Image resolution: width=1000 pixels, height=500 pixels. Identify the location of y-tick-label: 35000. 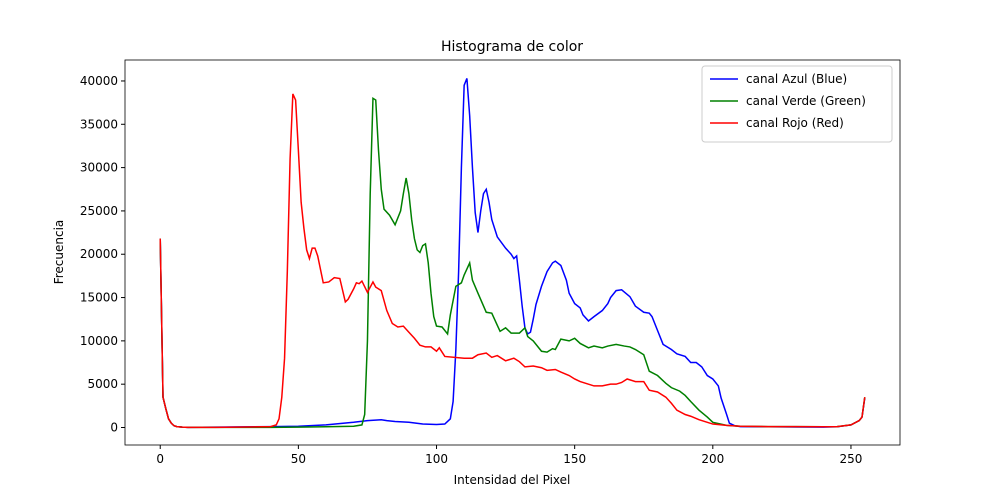
(99, 124).